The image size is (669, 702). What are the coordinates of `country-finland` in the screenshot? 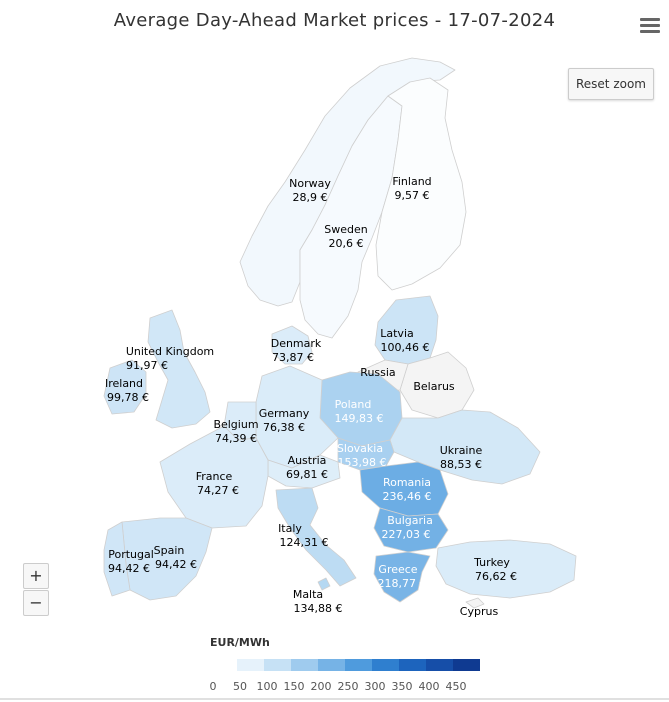 It's located at (421, 184).